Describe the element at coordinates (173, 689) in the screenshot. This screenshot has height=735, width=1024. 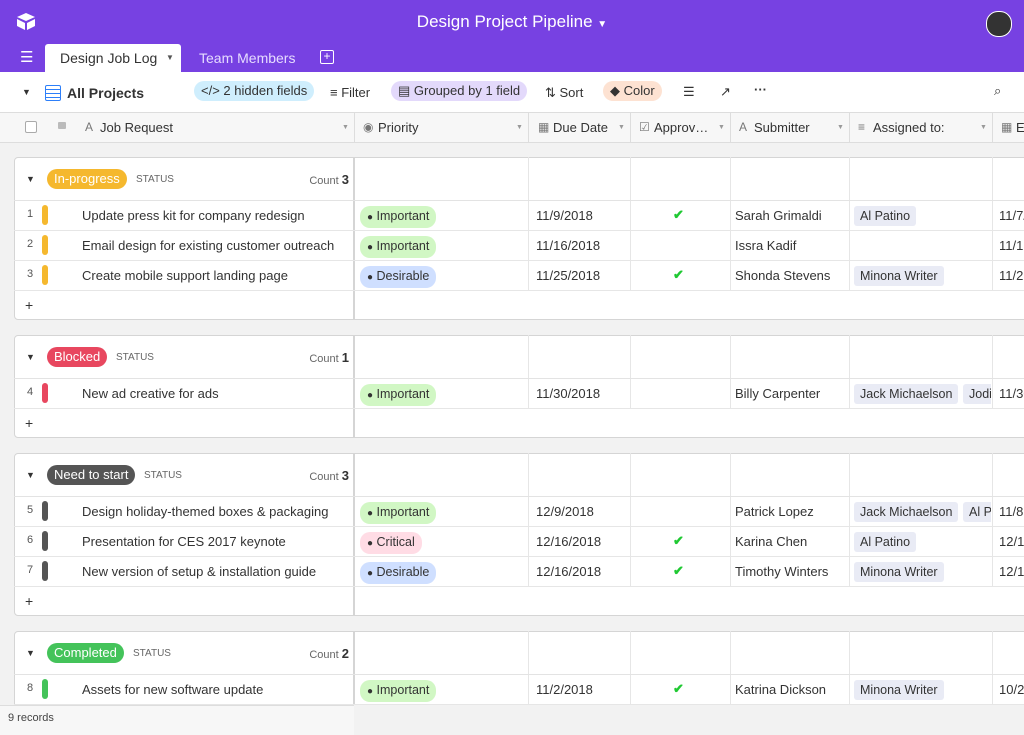
I see `job-request: Assets for new software update` at that location.